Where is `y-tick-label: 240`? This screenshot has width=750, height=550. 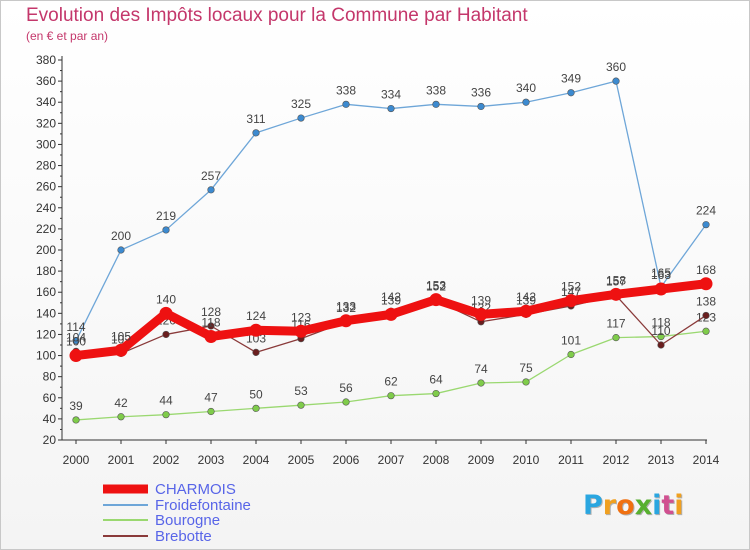 y-tick-label: 240 is located at coordinates (46, 208).